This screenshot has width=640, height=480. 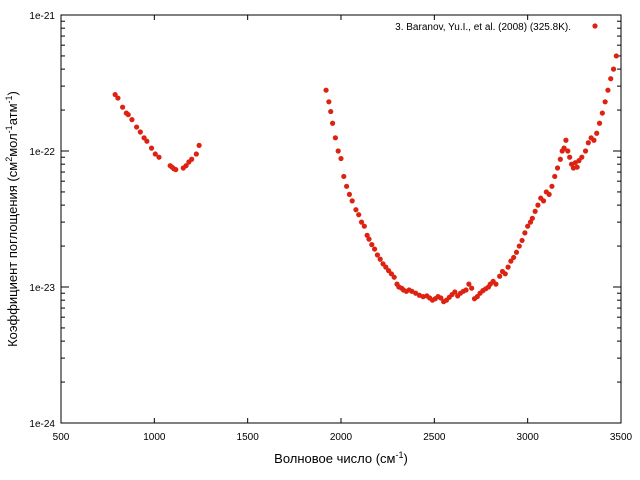 I want to click on y-tick-label: 1e-21, so click(x=42, y=16).